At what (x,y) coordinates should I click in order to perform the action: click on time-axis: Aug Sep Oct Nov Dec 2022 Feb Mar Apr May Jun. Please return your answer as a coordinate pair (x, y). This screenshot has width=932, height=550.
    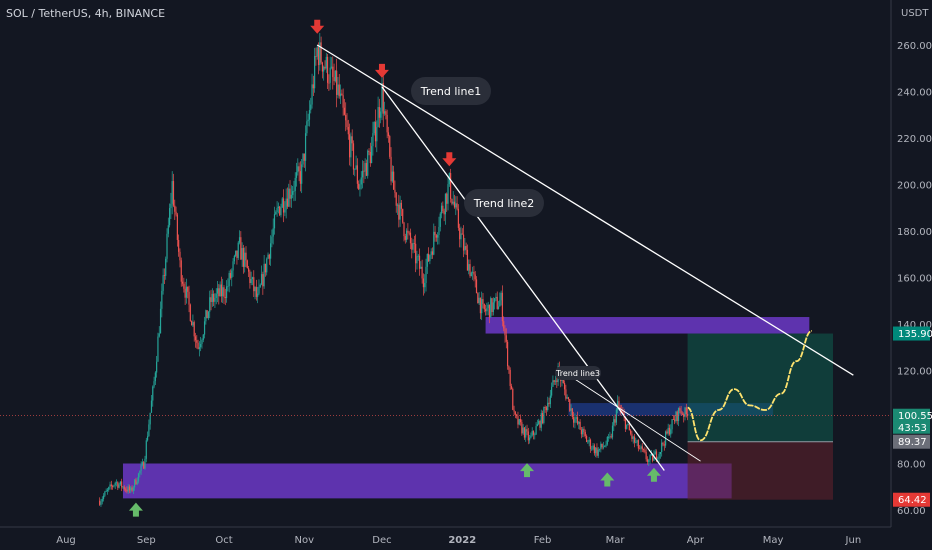
    Looking at the image, I should click on (445, 538).